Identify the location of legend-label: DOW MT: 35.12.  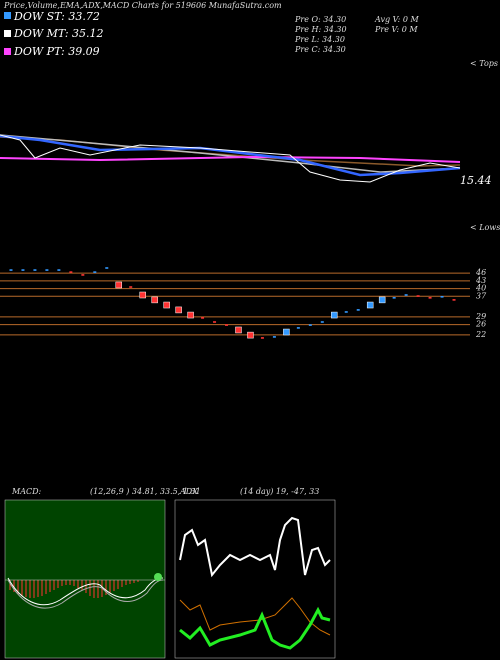
(58, 33).